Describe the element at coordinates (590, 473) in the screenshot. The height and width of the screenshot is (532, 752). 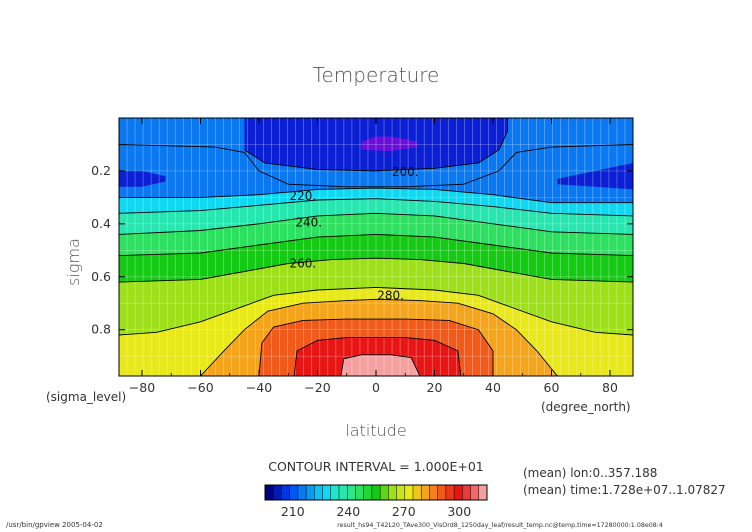
I see `mean-lon-annotation: (mean) lon:0..357.188` at that location.